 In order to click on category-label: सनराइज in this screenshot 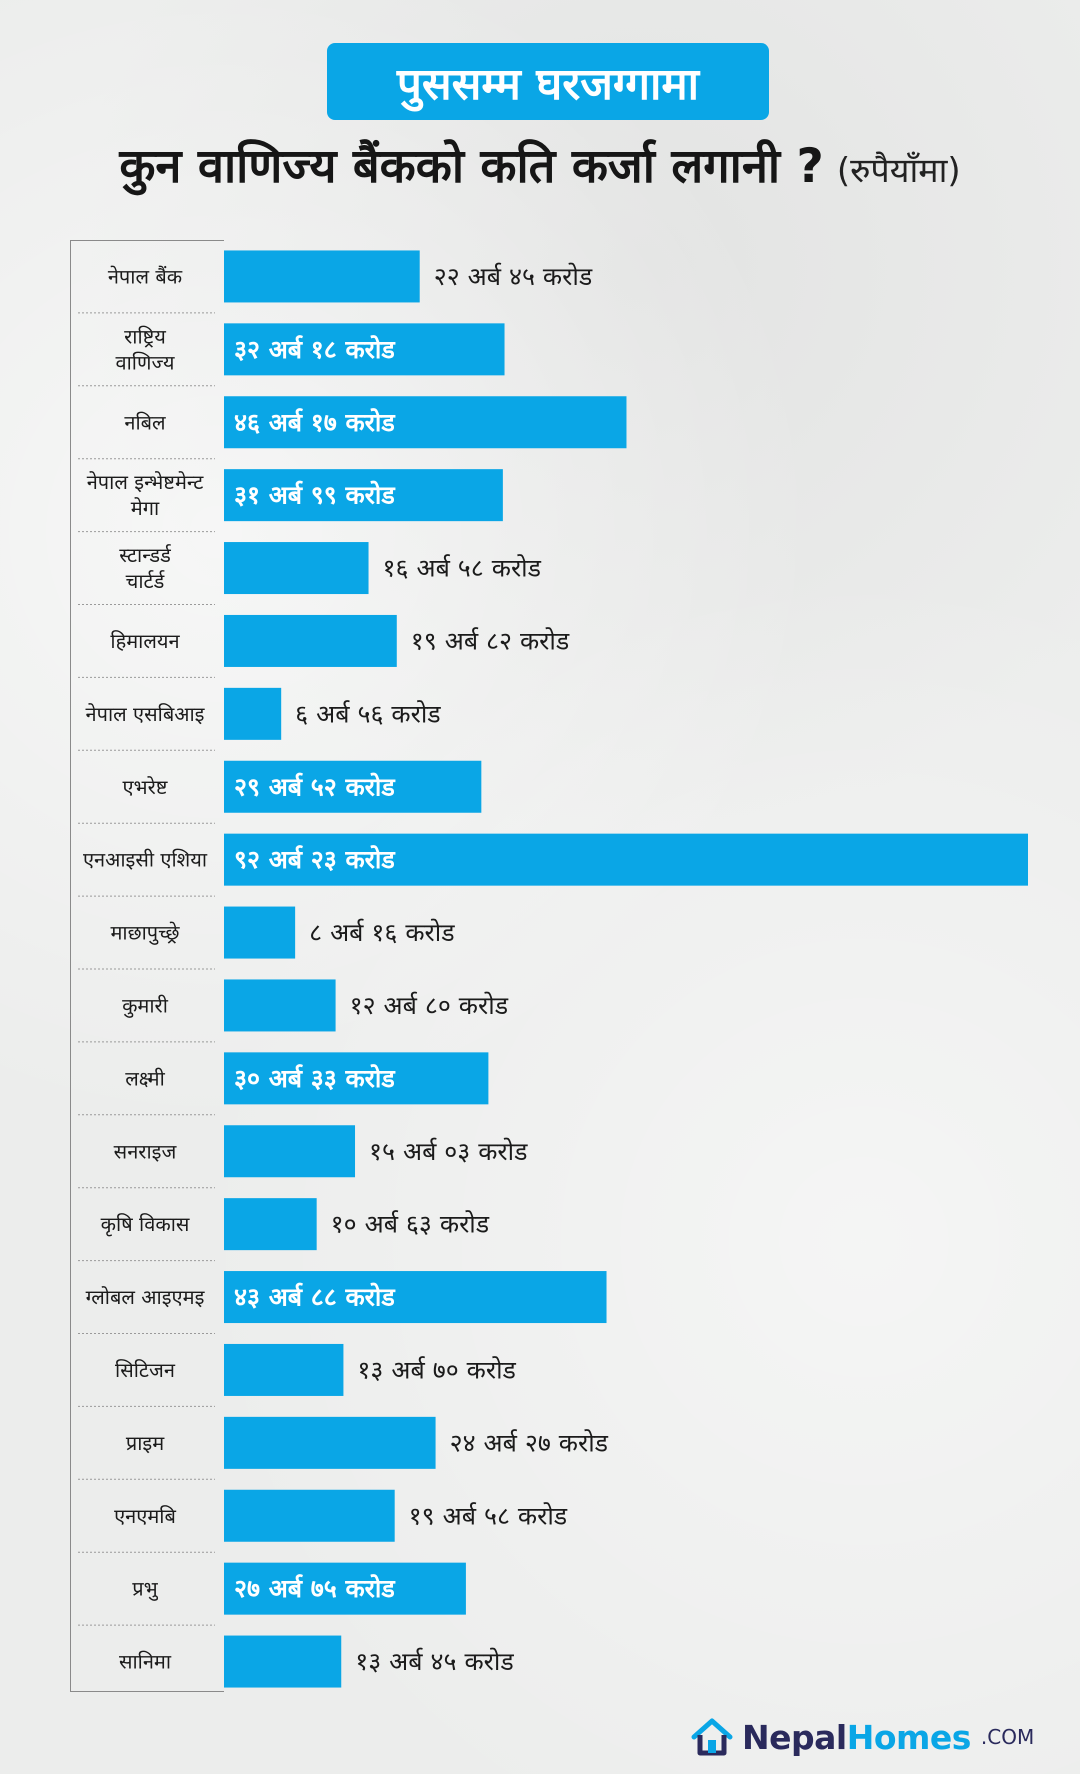, I will do `click(146, 1151)`.